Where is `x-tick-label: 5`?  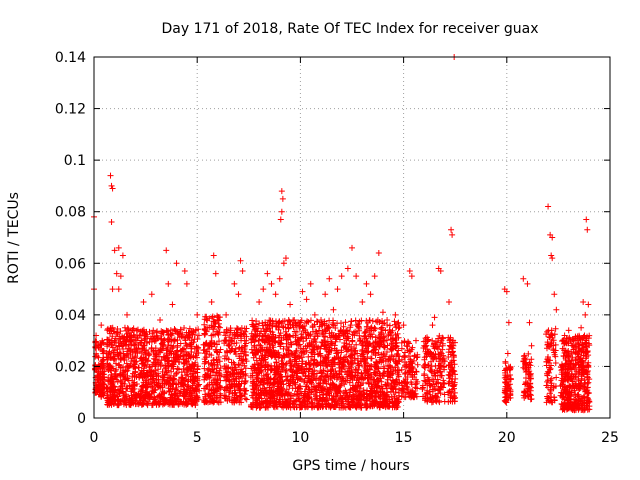 x-tick-label: 5 is located at coordinates (197, 438).